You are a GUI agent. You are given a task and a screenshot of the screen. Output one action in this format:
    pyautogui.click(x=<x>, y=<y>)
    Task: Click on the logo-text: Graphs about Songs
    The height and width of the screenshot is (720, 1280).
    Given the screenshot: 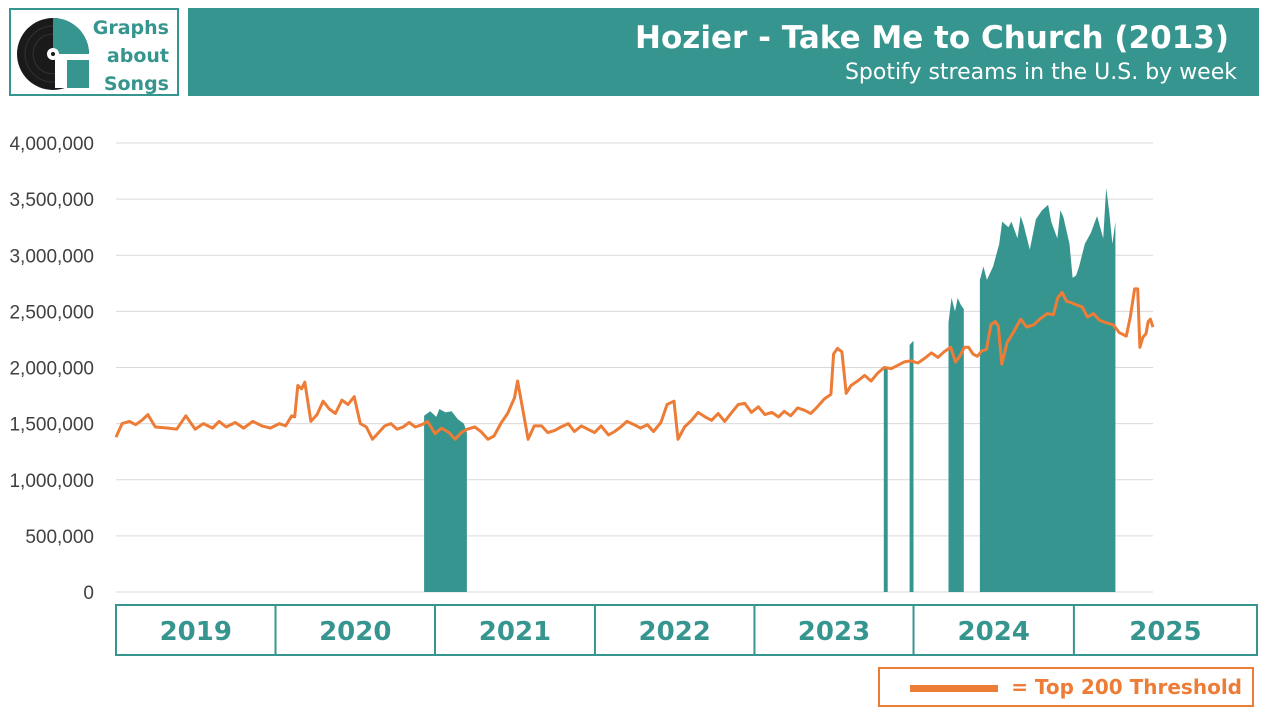 What is the action you would take?
    pyautogui.click(x=131, y=56)
    